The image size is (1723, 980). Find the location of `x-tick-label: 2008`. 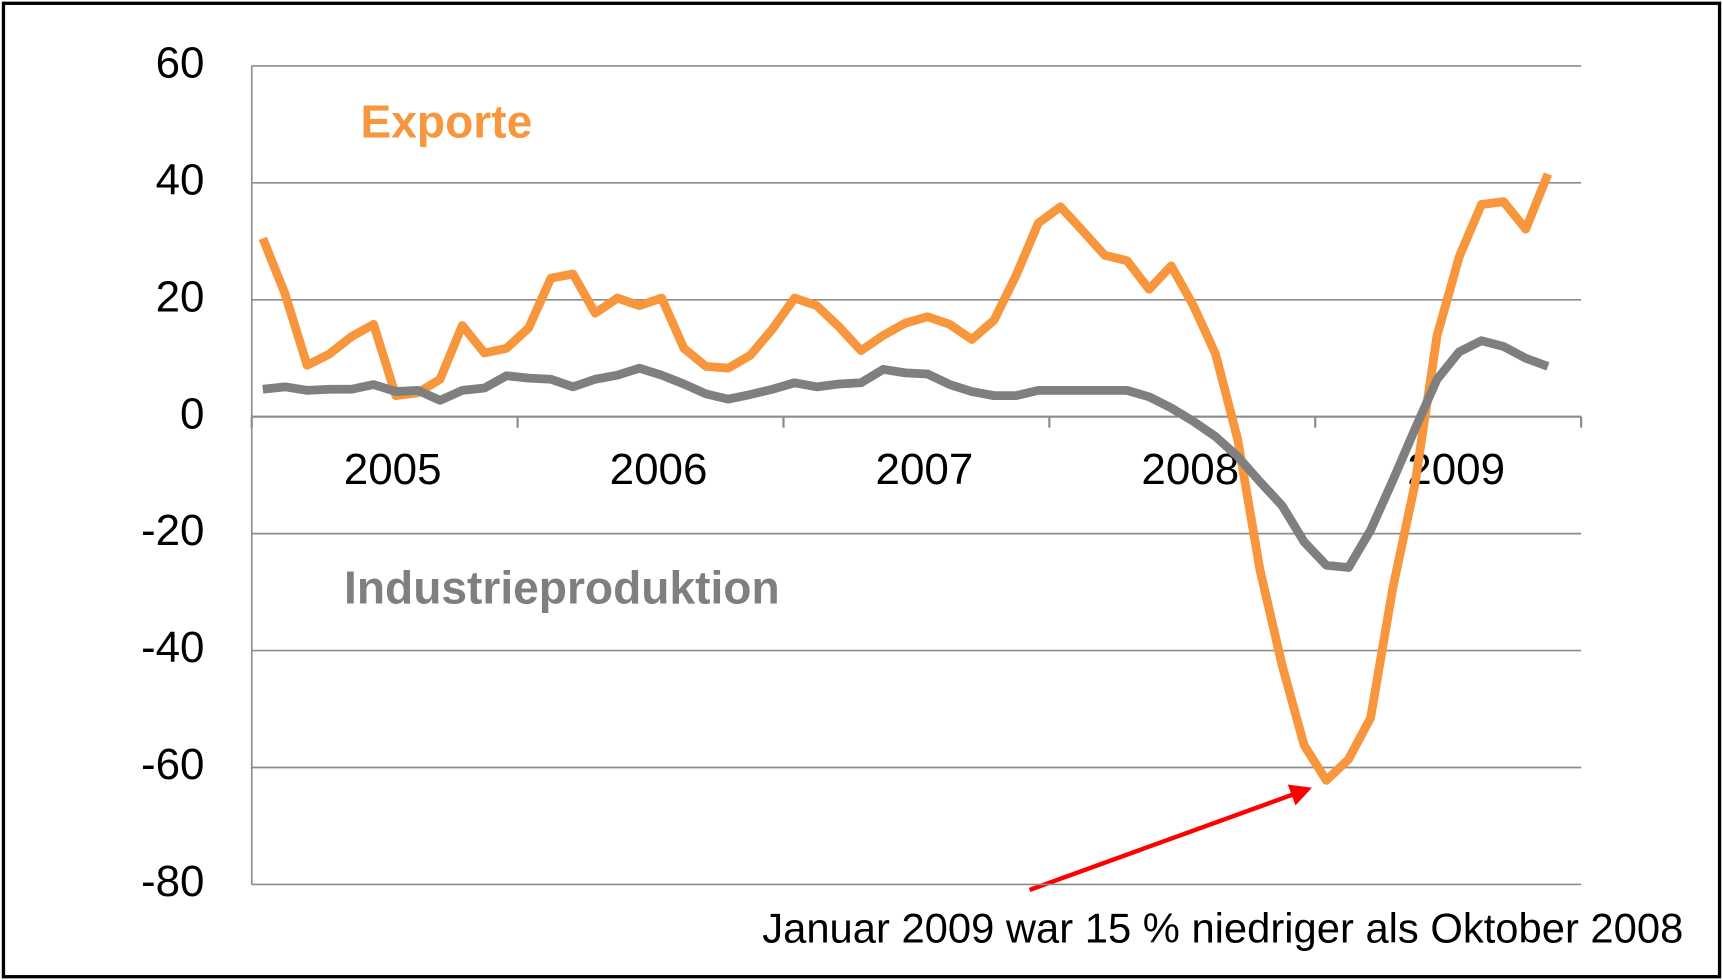

x-tick-label: 2008 is located at coordinates (1190, 469).